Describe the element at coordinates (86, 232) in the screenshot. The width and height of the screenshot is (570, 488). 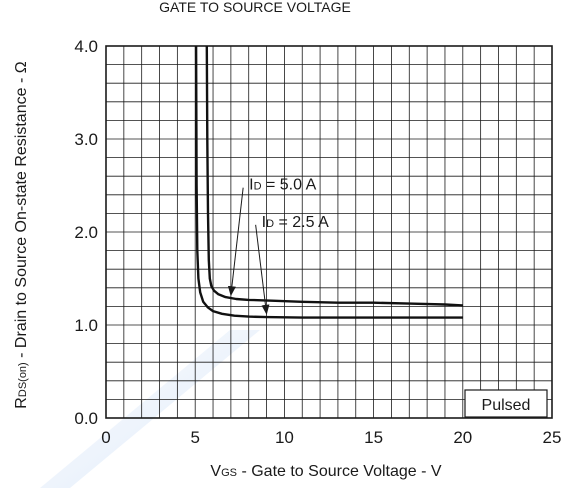
I see `y-tick-label: 2.0` at that location.